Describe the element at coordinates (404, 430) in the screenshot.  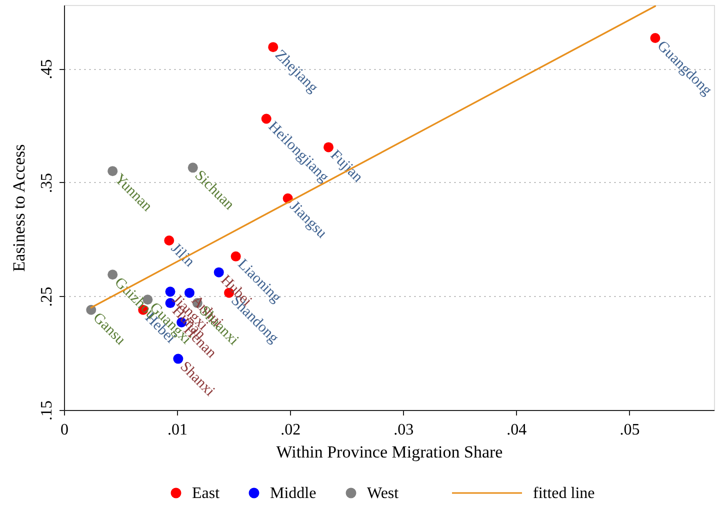
I see `x-tick-label: .03` at that location.